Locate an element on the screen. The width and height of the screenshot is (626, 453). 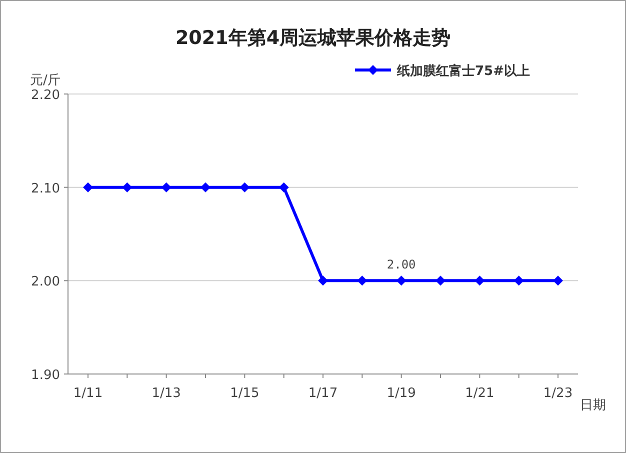
x-tick-label: 1/21 is located at coordinates (479, 393).